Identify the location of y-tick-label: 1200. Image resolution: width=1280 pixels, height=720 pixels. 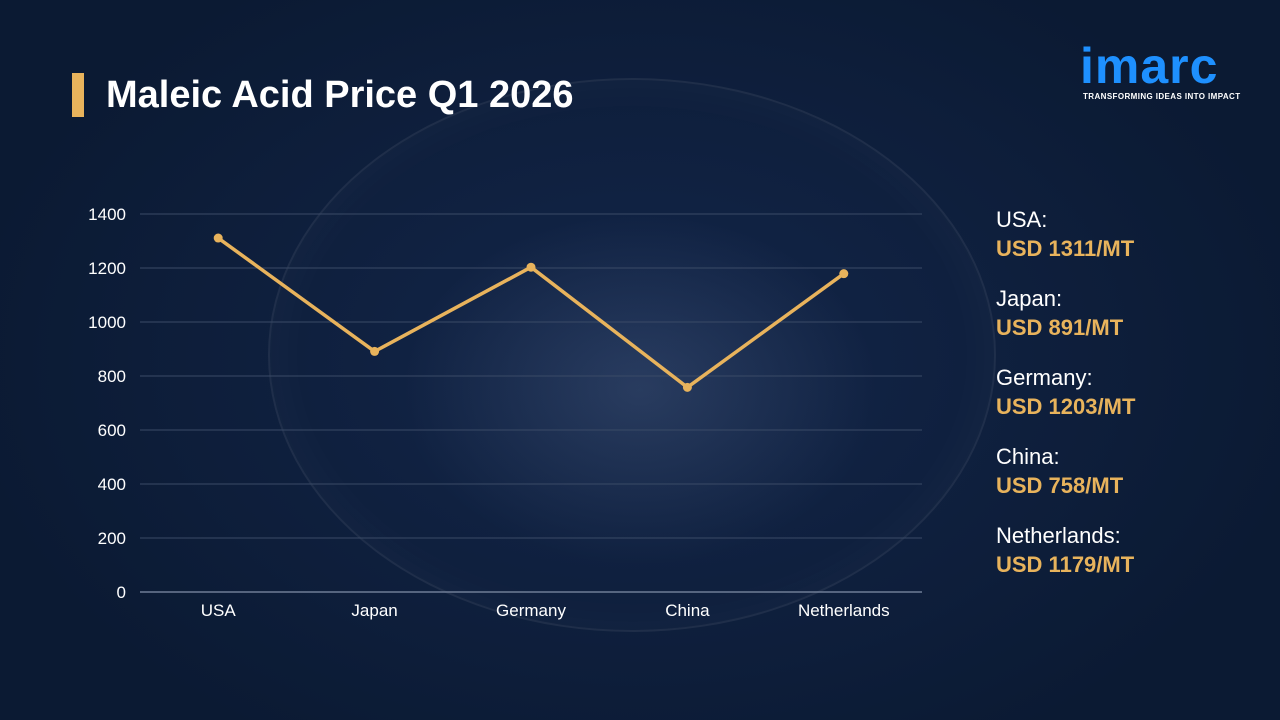
(107, 268).